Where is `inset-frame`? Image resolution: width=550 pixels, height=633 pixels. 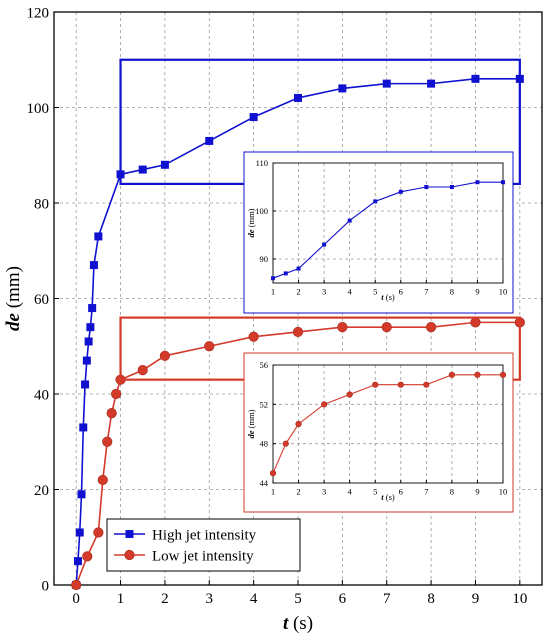
inset-frame is located at coordinates (378, 432).